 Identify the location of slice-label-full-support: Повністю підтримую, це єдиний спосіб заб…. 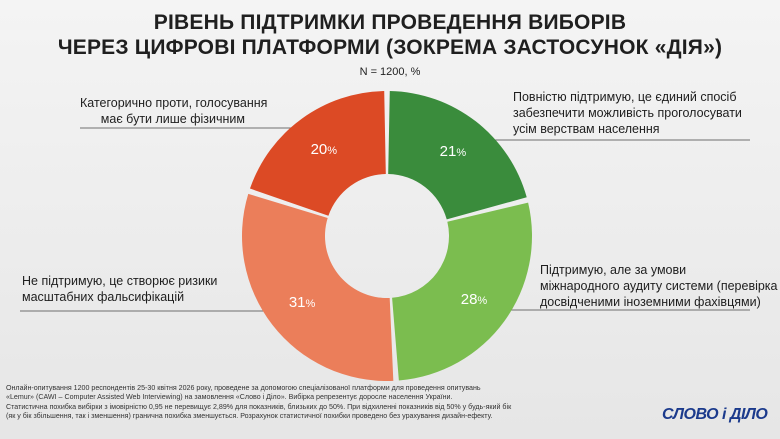
(627, 113).